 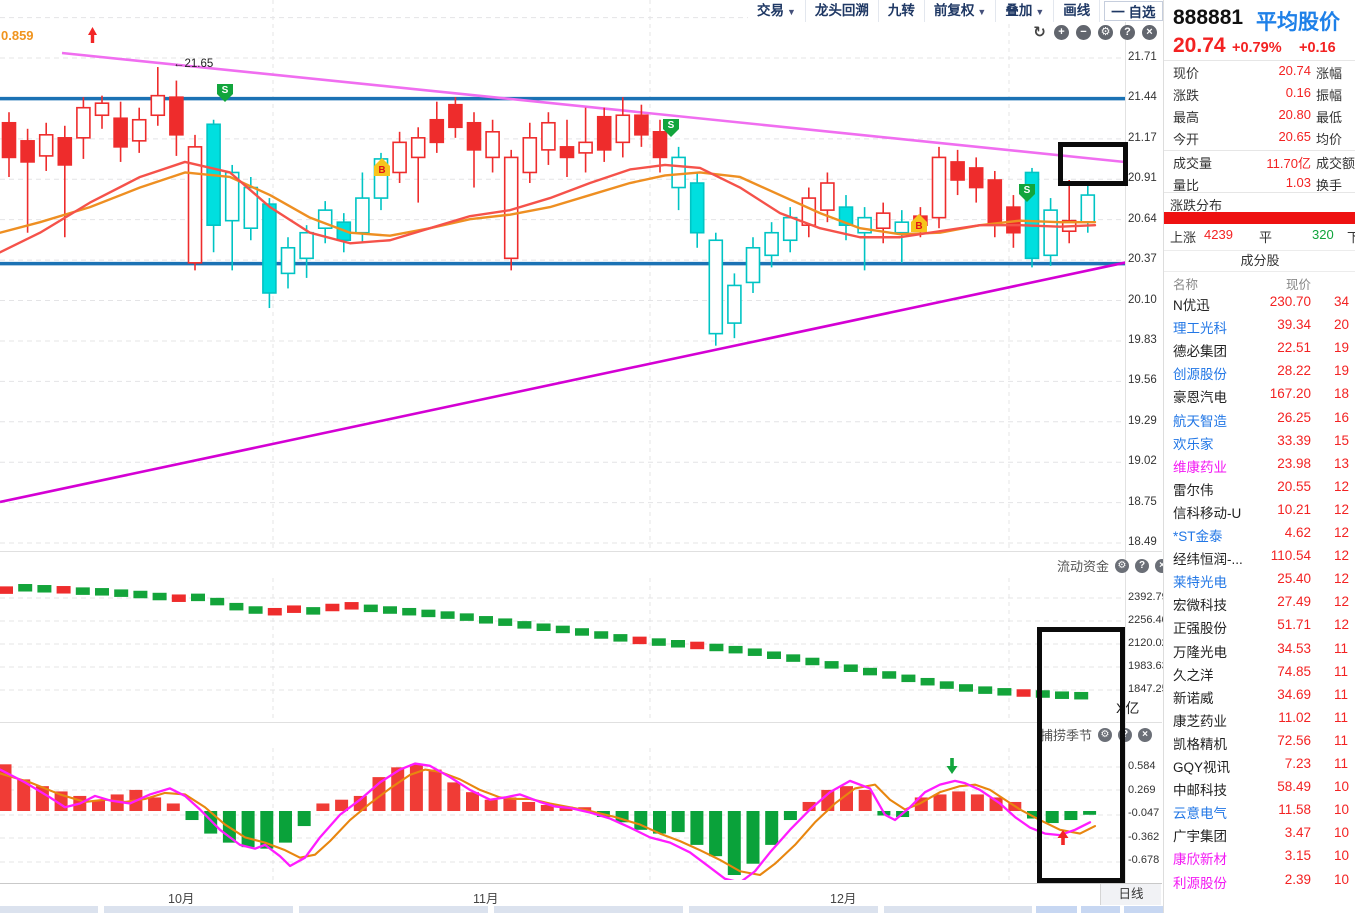 I want to click on stock-name: 豪恩汽电, so click(x=1200, y=398).